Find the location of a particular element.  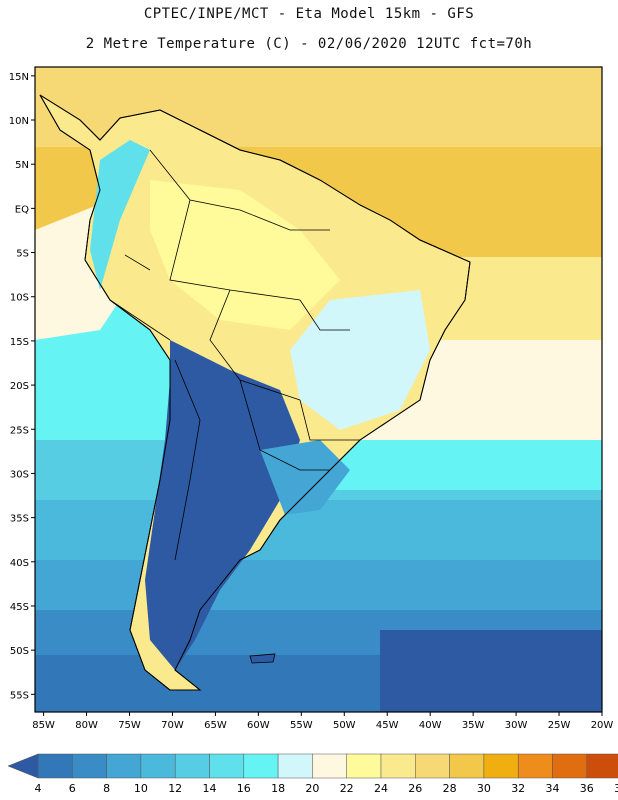

colorbar-label: 10 is located at coordinates (141, 788).